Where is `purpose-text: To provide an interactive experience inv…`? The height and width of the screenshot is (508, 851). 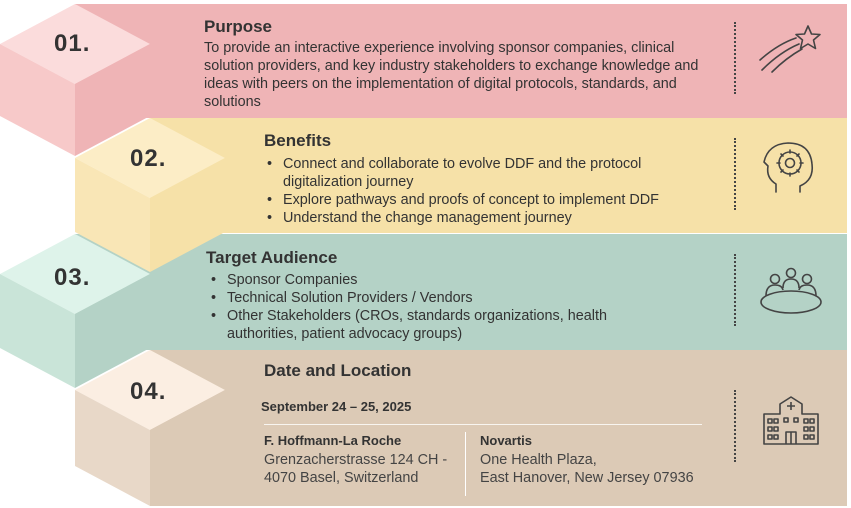
purpose-text: To provide an interactive experience inv… is located at coordinates (451, 75).